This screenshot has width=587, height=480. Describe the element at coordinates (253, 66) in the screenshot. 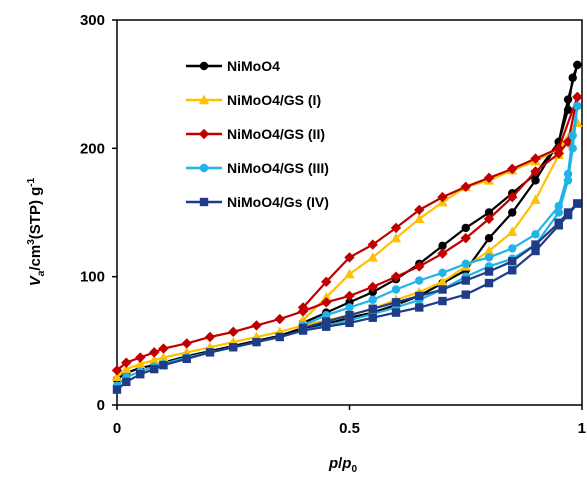

I see `legend-label: NiMoO4` at that location.